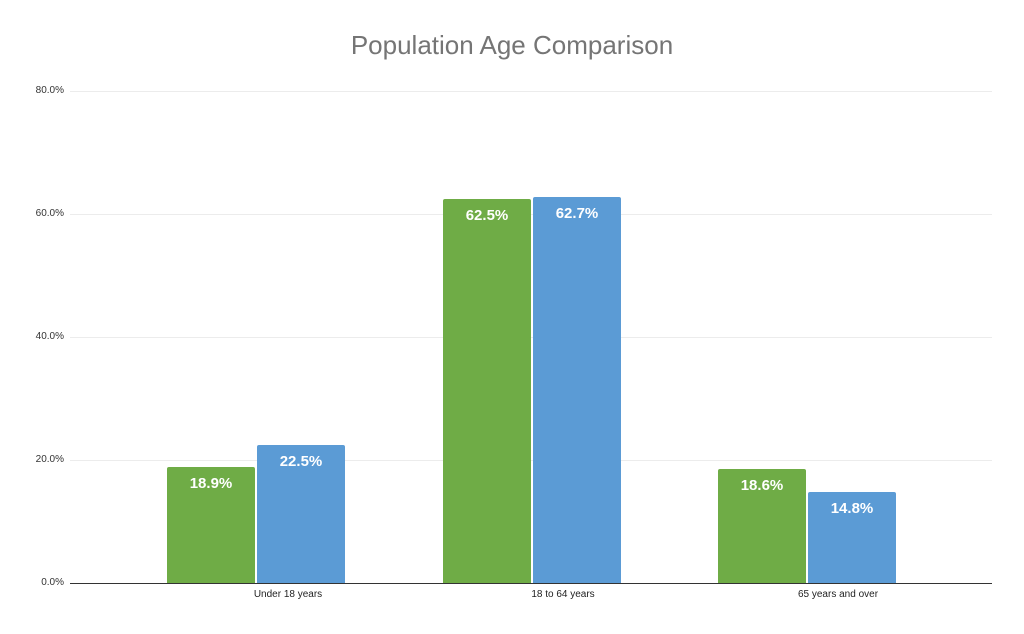  Describe the element at coordinates (762, 485) in the screenshot. I see `bar-value-label: 18.6%` at that location.